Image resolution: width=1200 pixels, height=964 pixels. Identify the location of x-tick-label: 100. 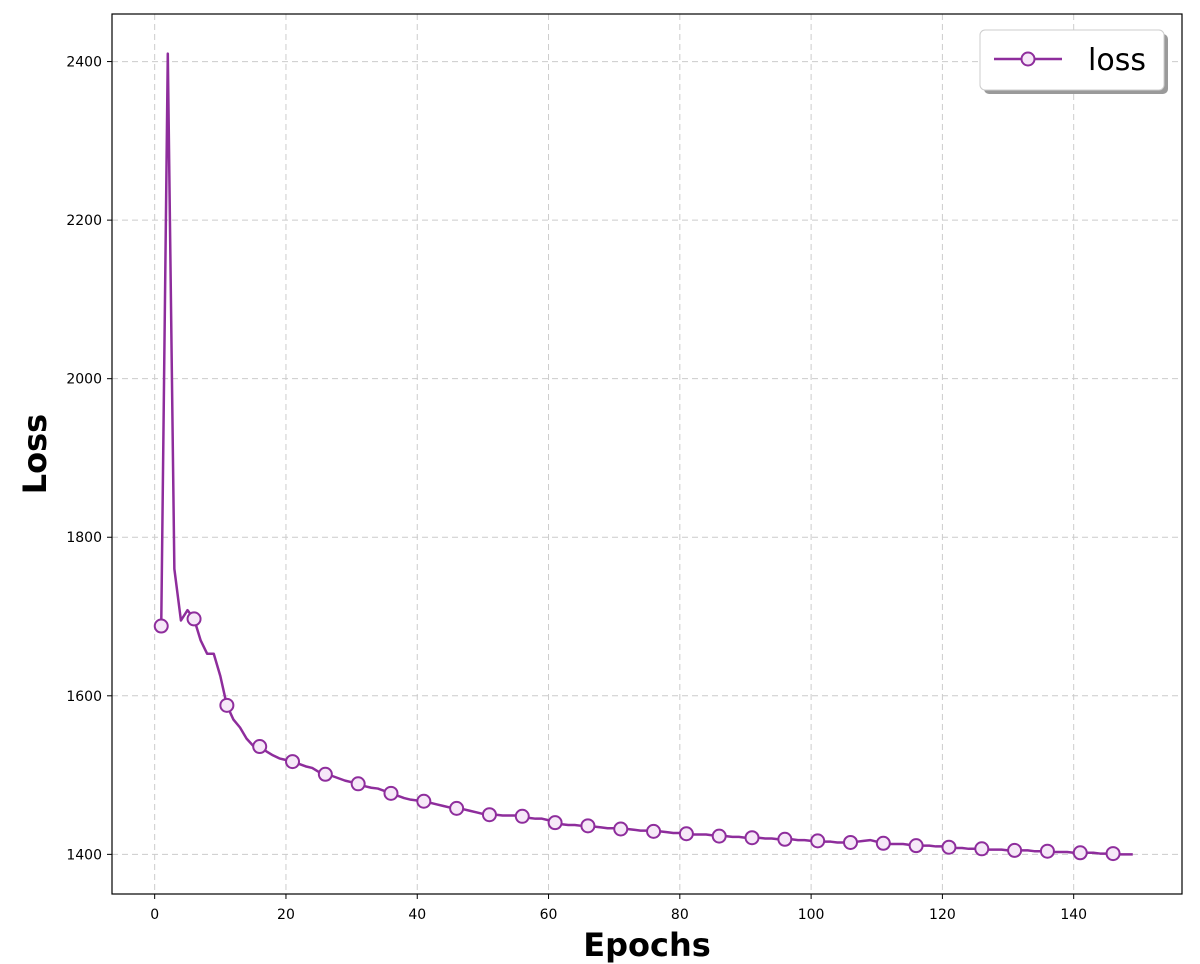
(811, 915).